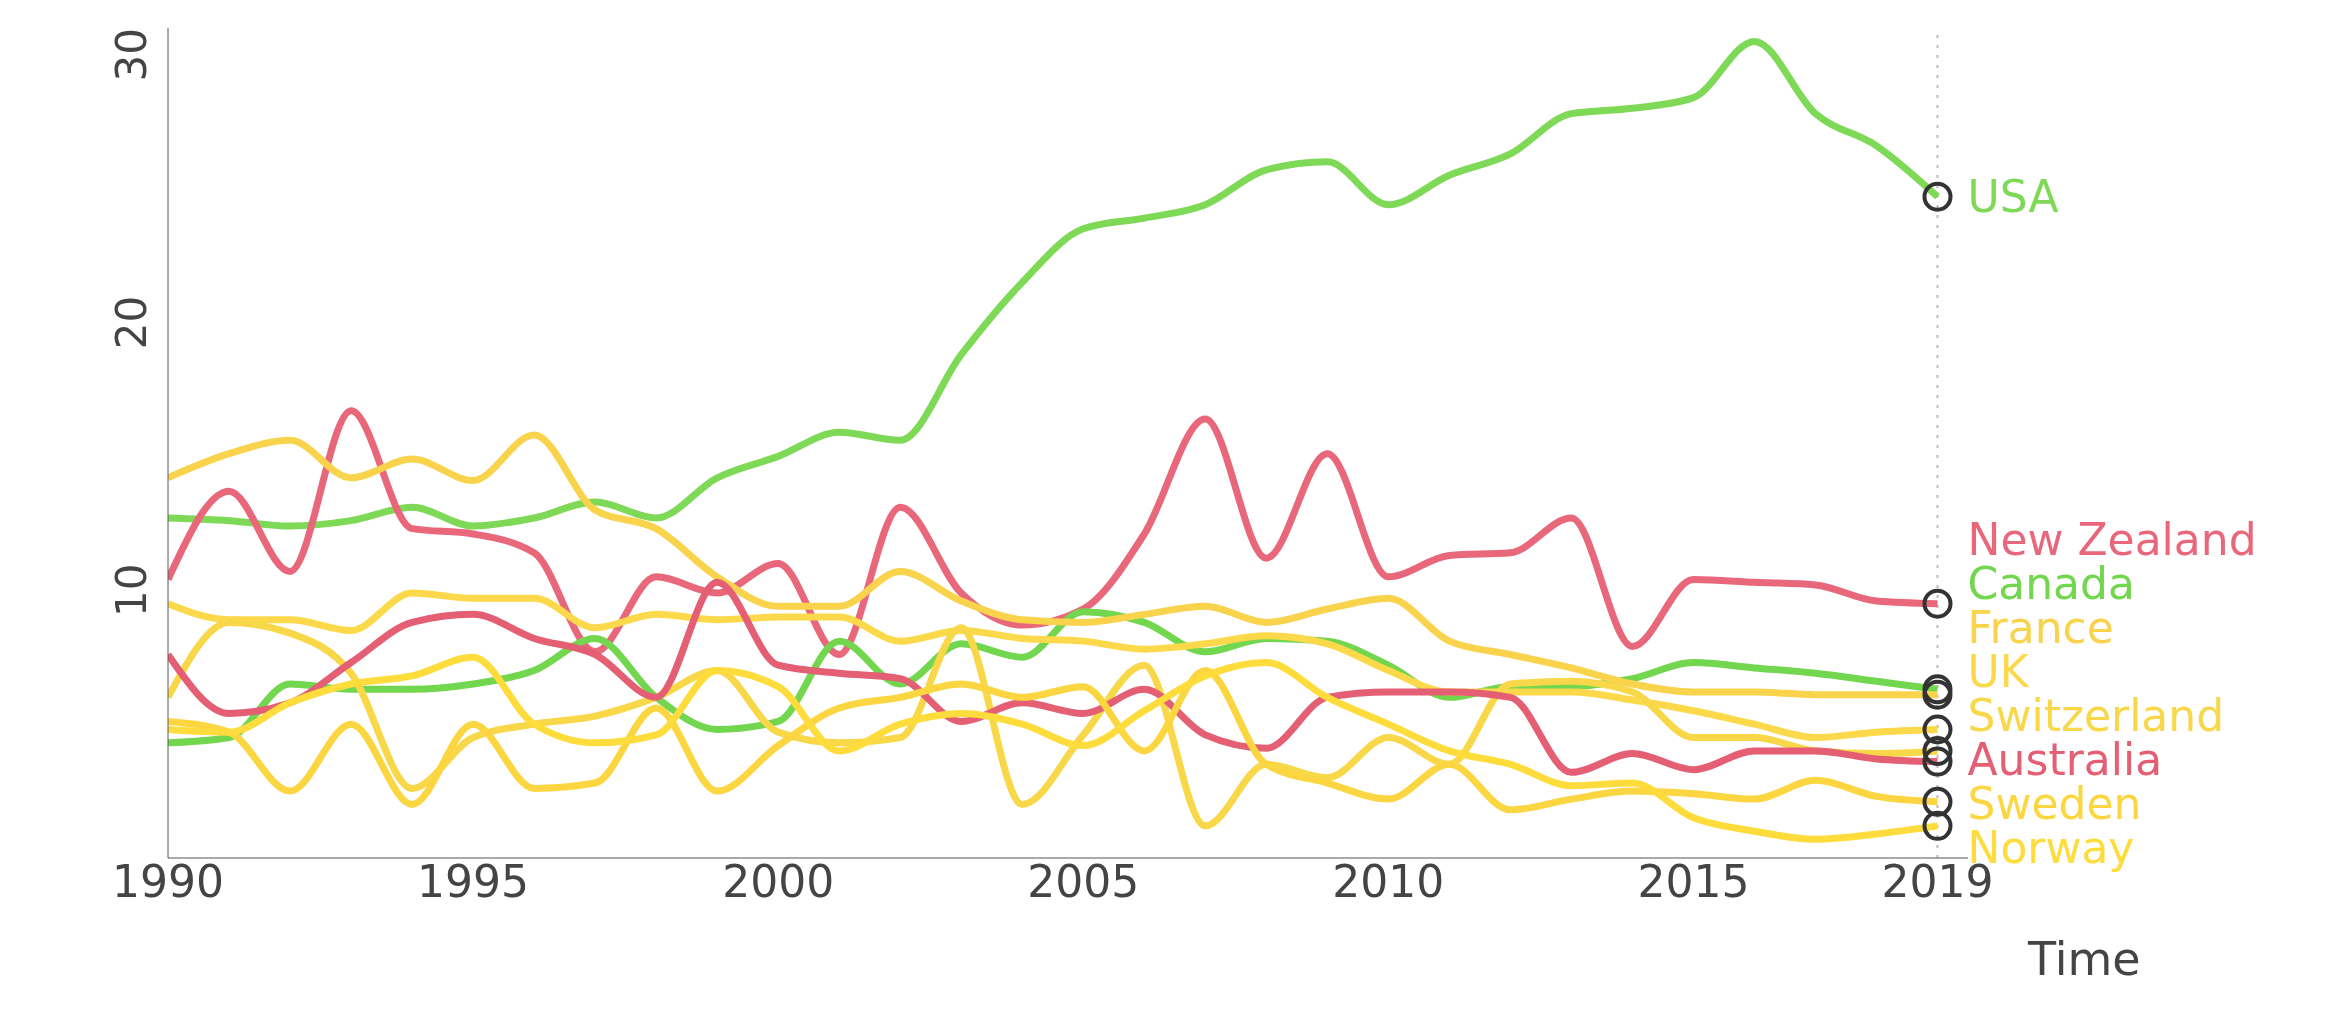  What do you see at coordinates (2013, 196) in the screenshot?
I see `series-label: USA` at bounding box center [2013, 196].